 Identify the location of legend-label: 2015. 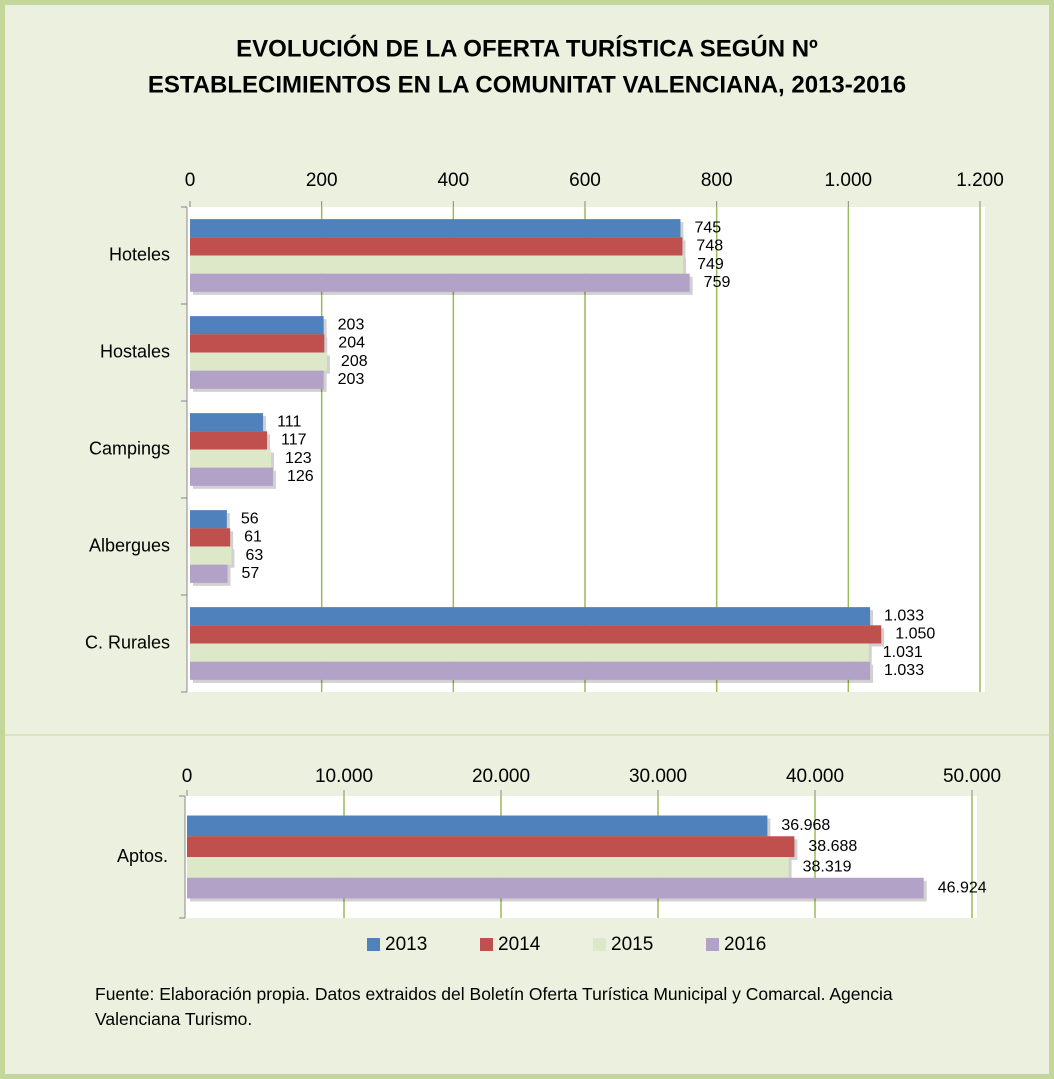
(632, 944).